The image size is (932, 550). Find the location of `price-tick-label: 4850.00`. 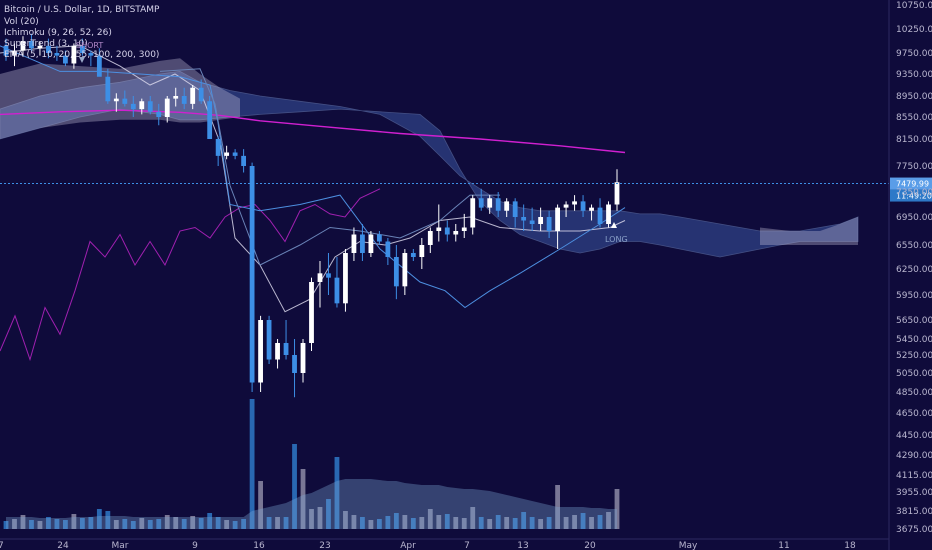

price-tick-label: 4850.00 is located at coordinates (914, 393).